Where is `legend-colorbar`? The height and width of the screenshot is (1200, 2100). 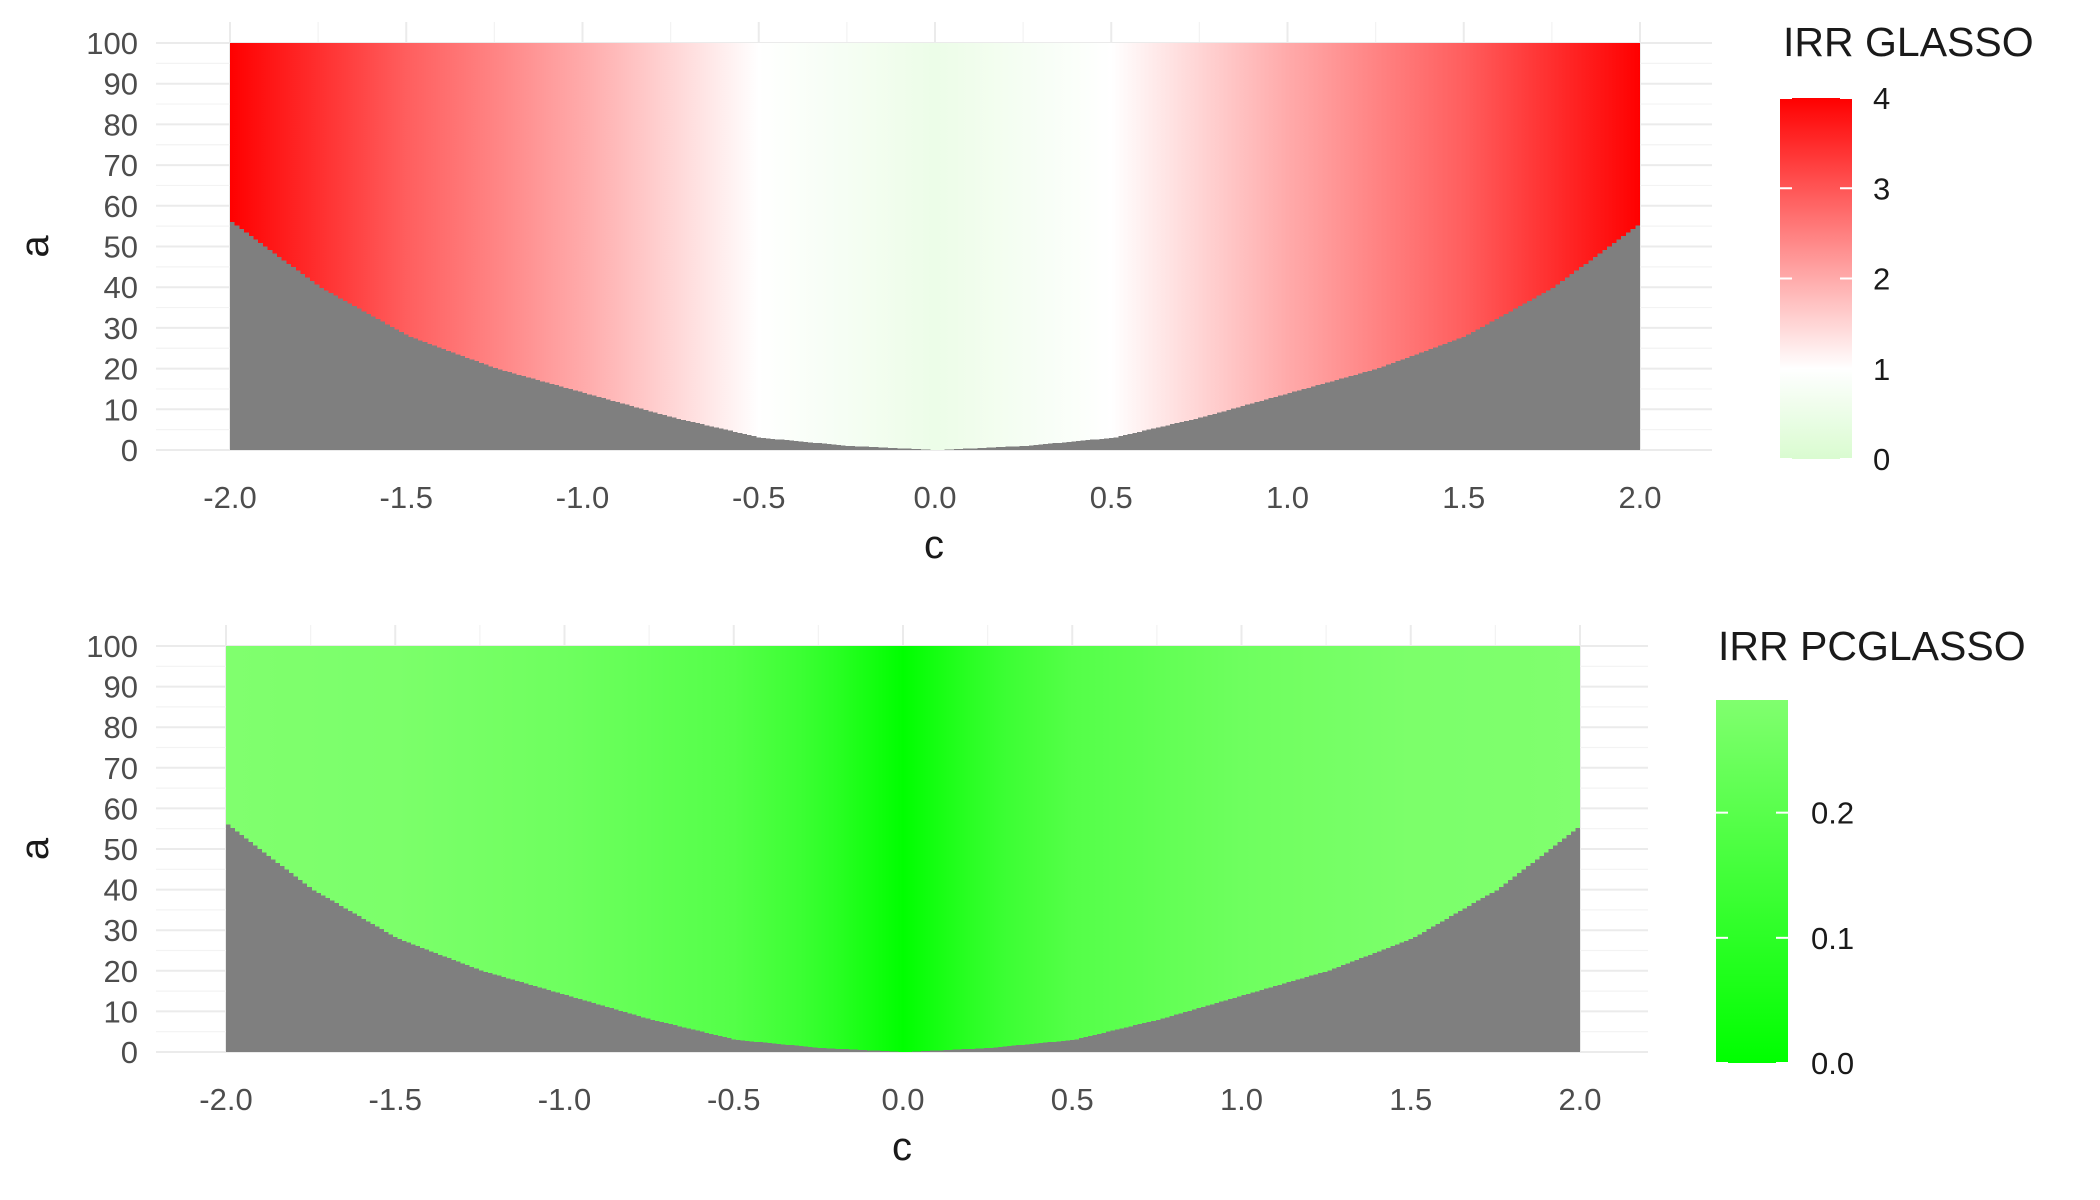
legend-colorbar is located at coordinates (1752, 881).